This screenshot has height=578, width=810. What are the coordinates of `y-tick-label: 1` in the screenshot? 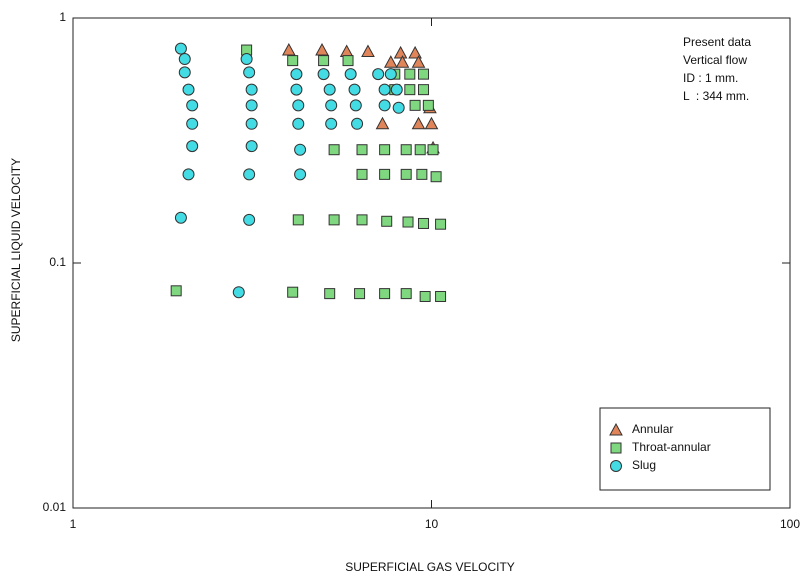 It's located at (62, 17).